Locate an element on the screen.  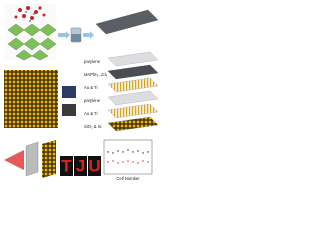
solution is located at coordinates (76, 38).